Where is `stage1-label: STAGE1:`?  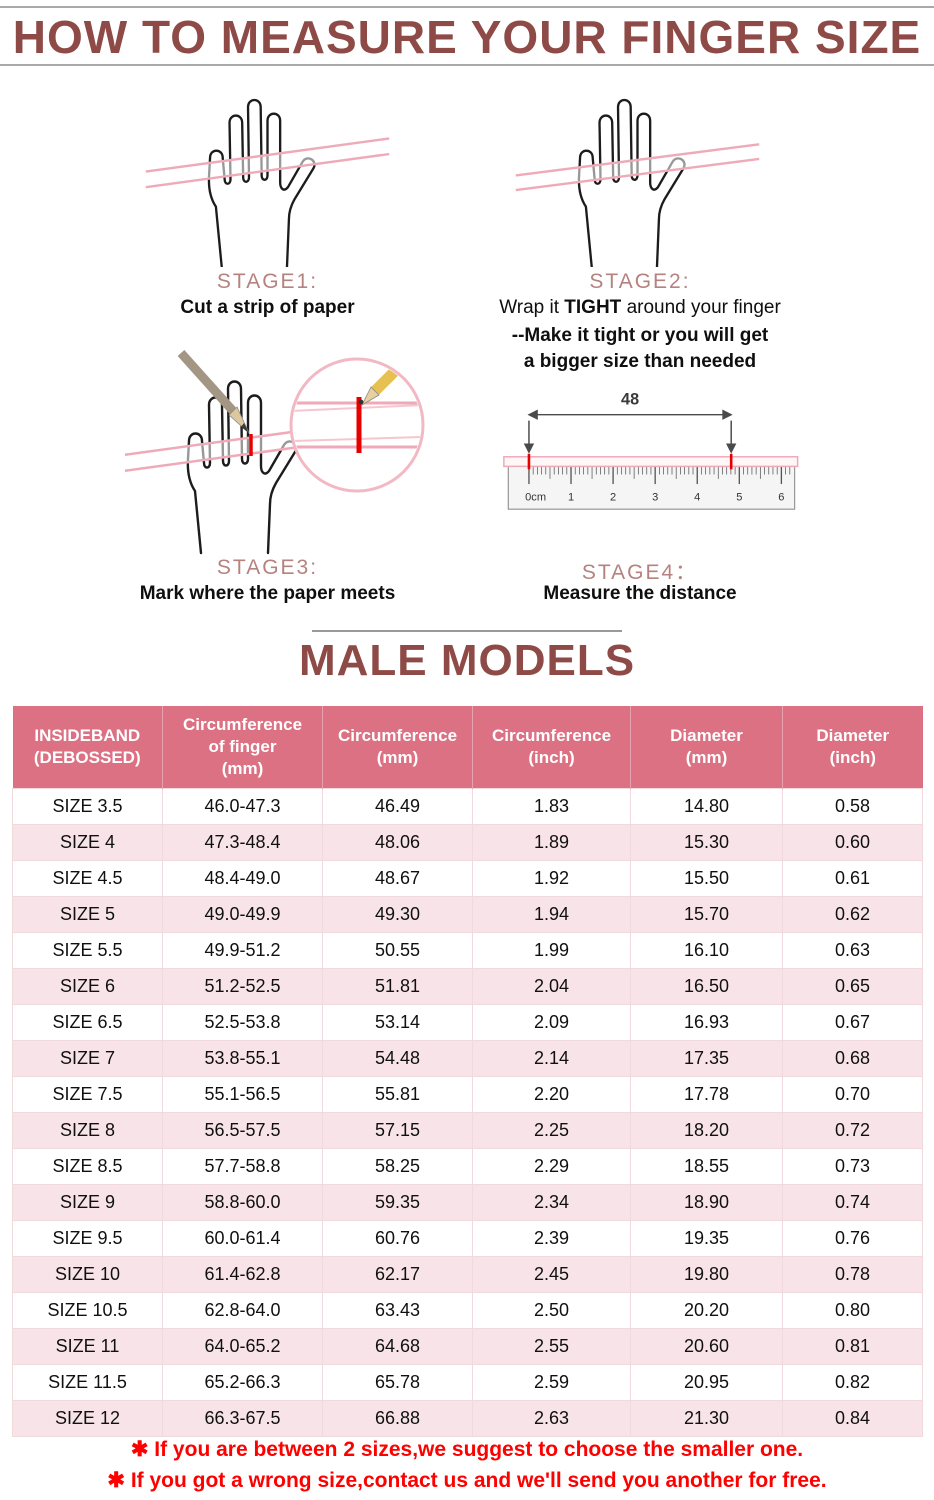 stage1-label: STAGE1: is located at coordinates (267, 281).